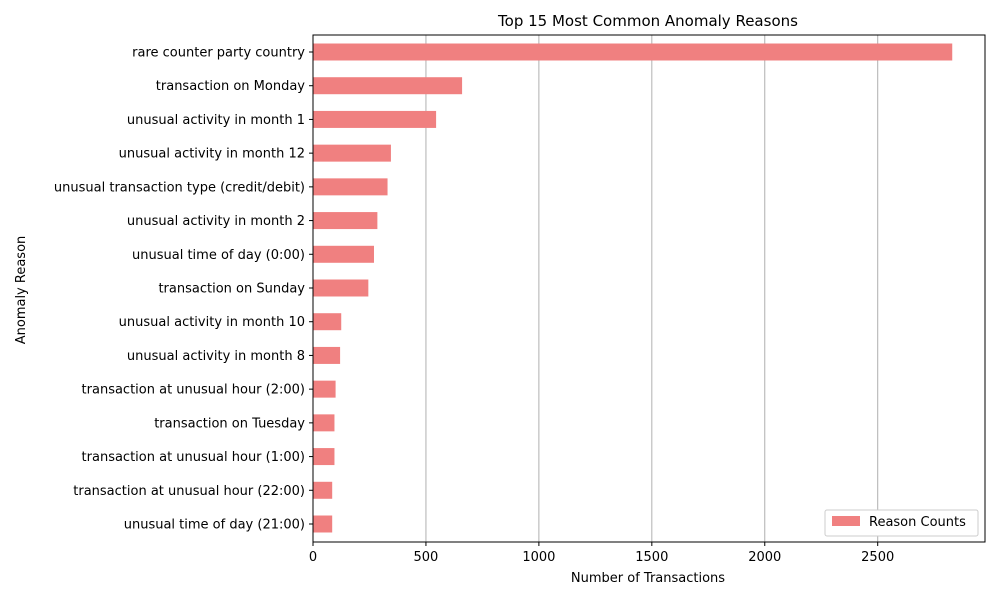 The height and width of the screenshot is (600, 1000). What do you see at coordinates (21, 290) in the screenshot?
I see `y-axis-label: Anomaly Reason` at bounding box center [21, 290].